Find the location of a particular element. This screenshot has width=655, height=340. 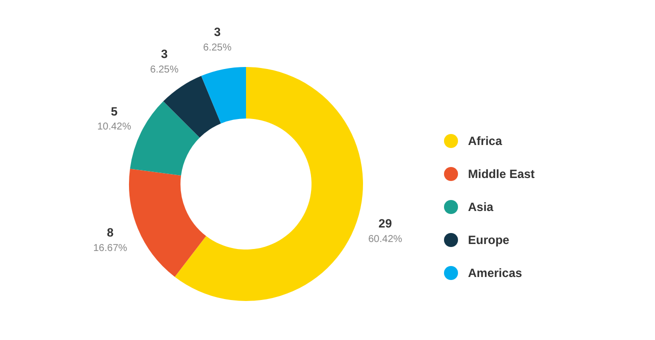

legend-label: Americas is located at coordinates (495, 273).